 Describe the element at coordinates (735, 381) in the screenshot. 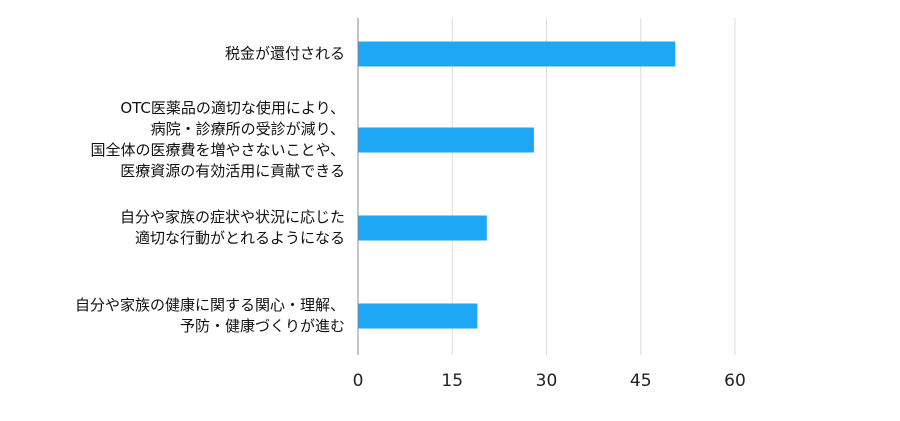

I see `x-tick-60: 60` at that location.